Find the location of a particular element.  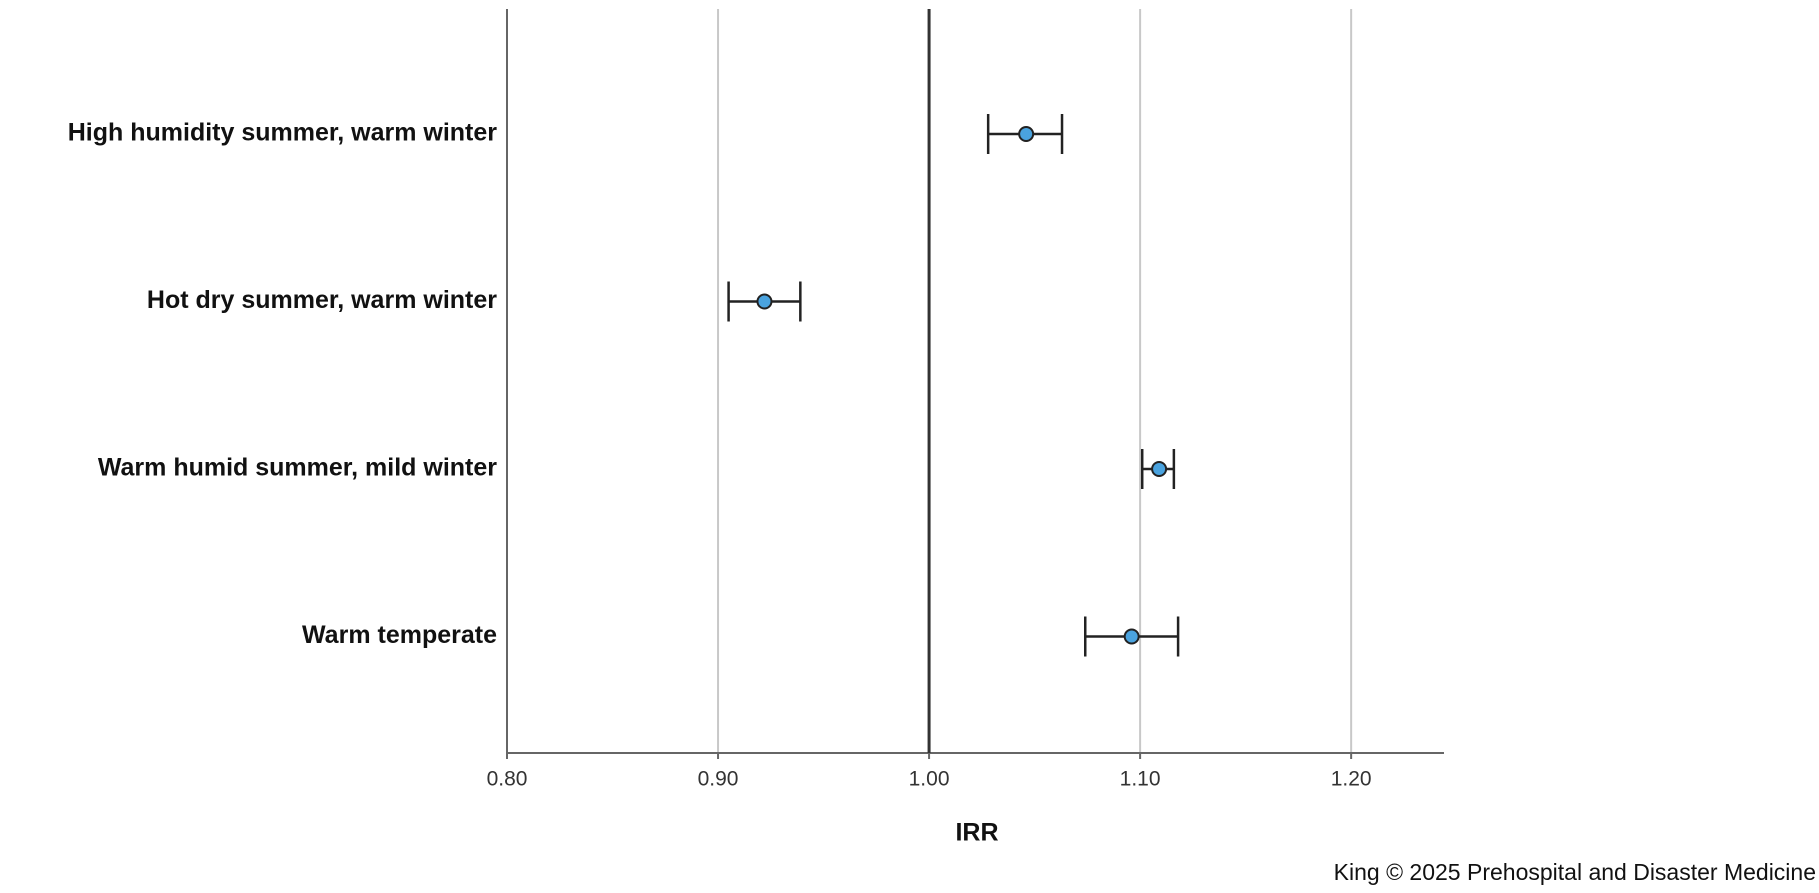

x-axis-title: IRR is located at coordinates (976, 833).